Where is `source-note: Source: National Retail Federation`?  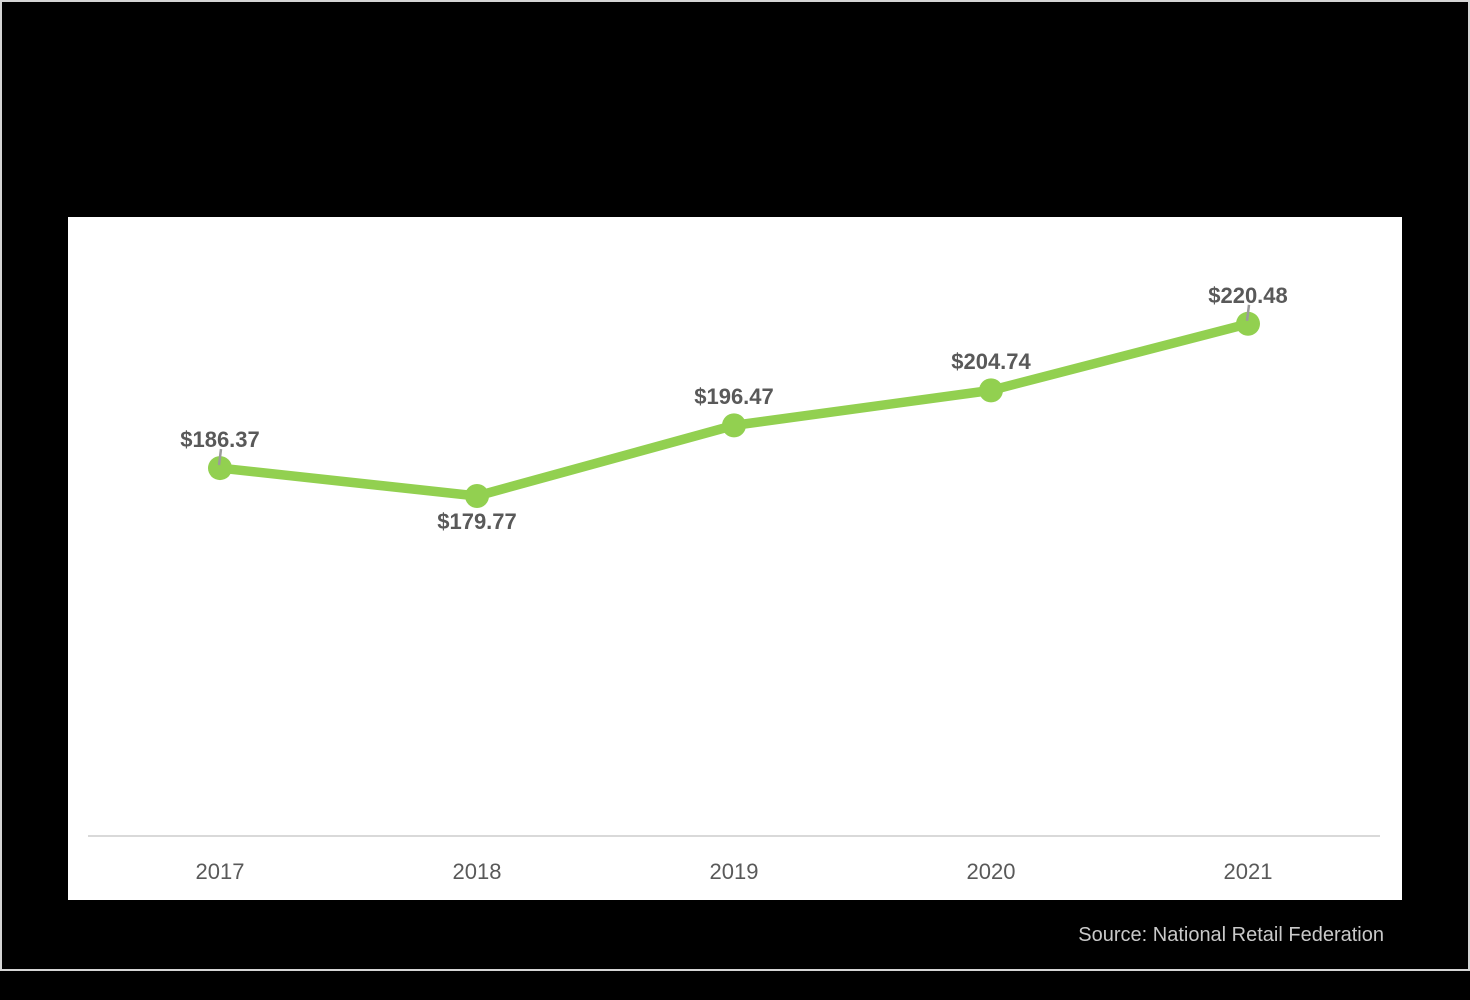
source-note: Source: National Retail Federation is located at coordinates (1231, 935).